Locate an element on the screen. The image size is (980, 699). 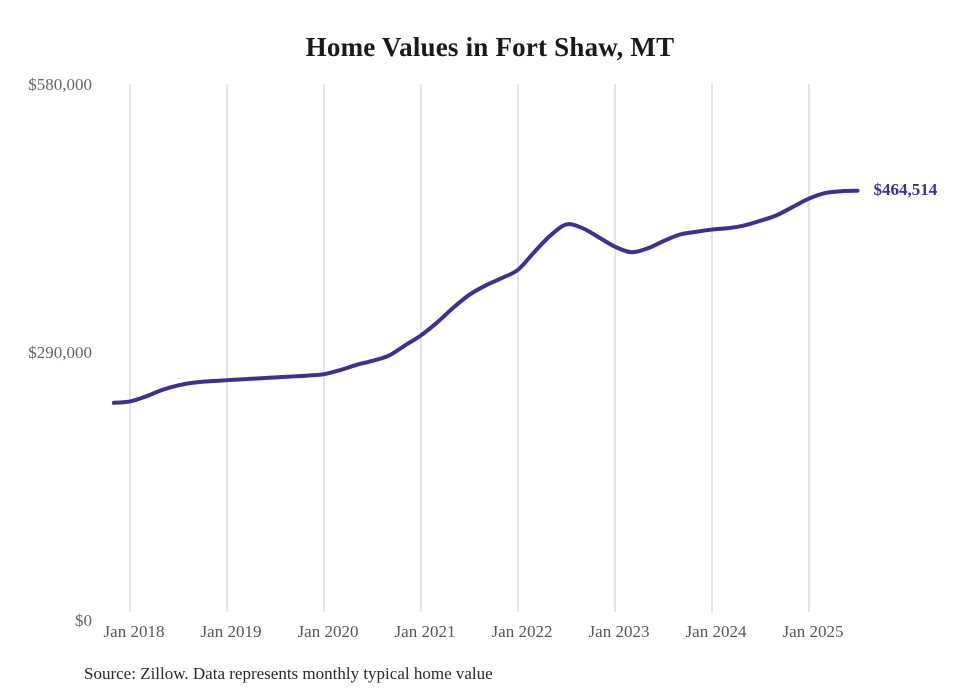
xtick-label-jan-2019: Jan 2019 is located at coordinates (231, 631).